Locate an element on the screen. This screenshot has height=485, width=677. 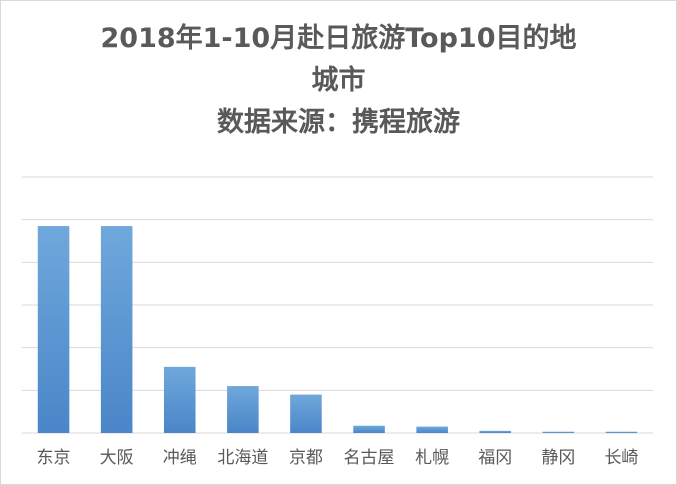
chart-title-line-2: 城市 is located at coordinates (338, 80).